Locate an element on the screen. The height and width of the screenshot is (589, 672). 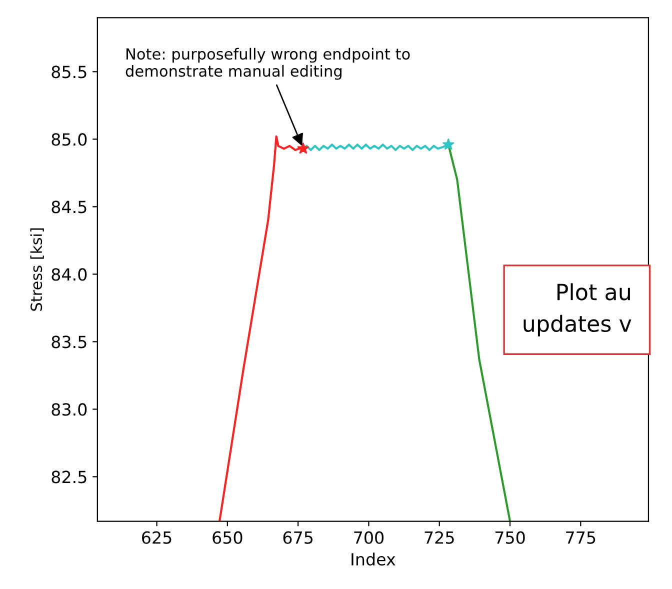
x-tick-label: 650 is located at coordinates (227, 537).